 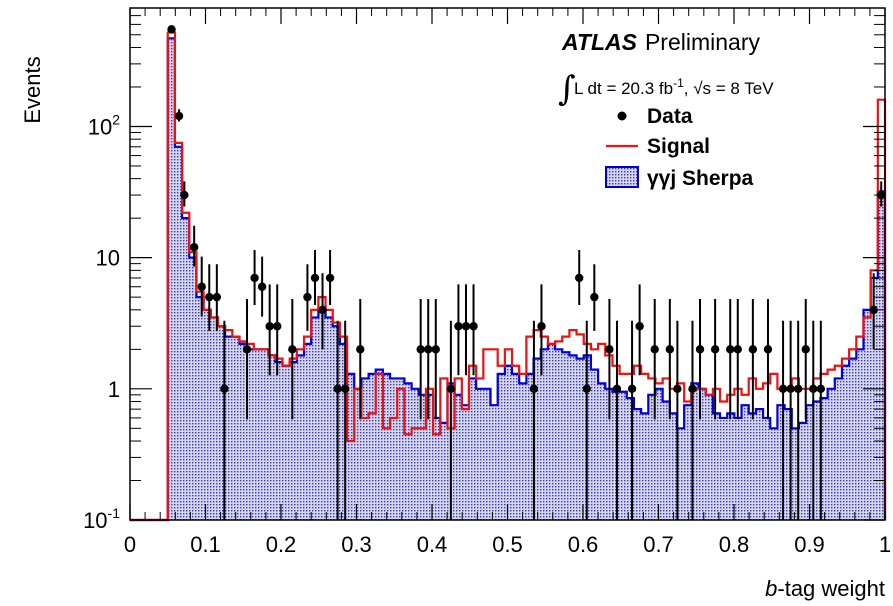 What do you see at coordinates (622, 177) in the screenshot?
I see `legend-fill-symbol` at bounding box center [622, 177].